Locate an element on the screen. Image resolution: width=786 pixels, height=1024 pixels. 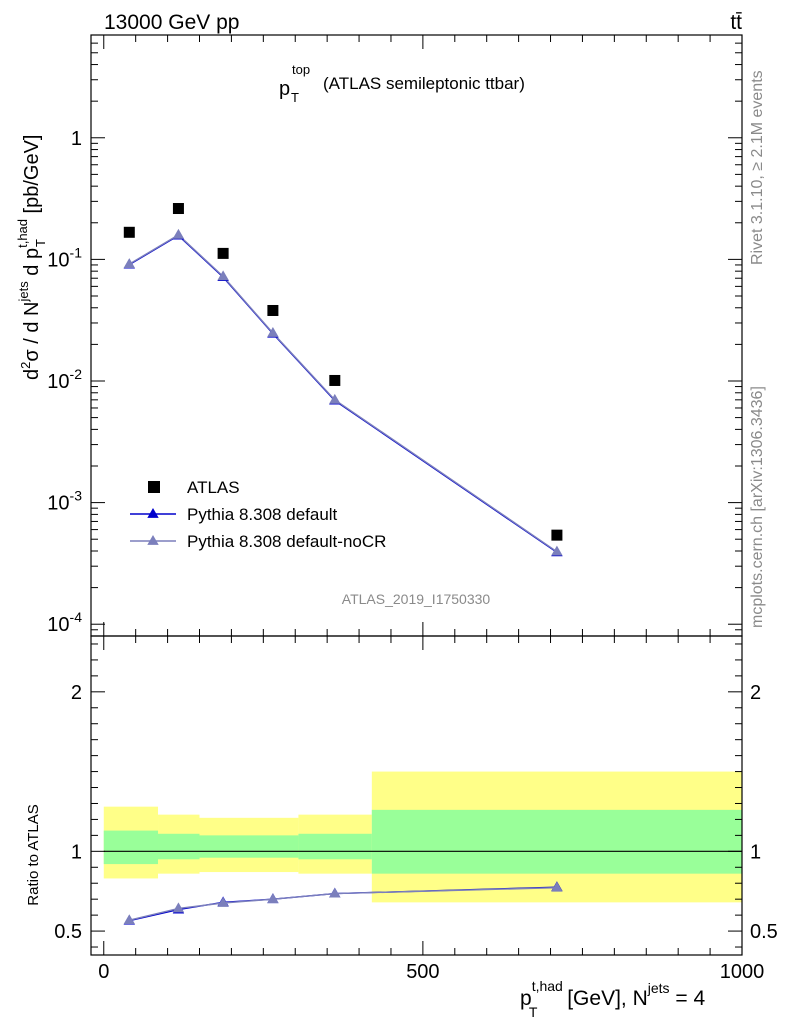
process-label: tt̄ is located at coordinates (736, 22).